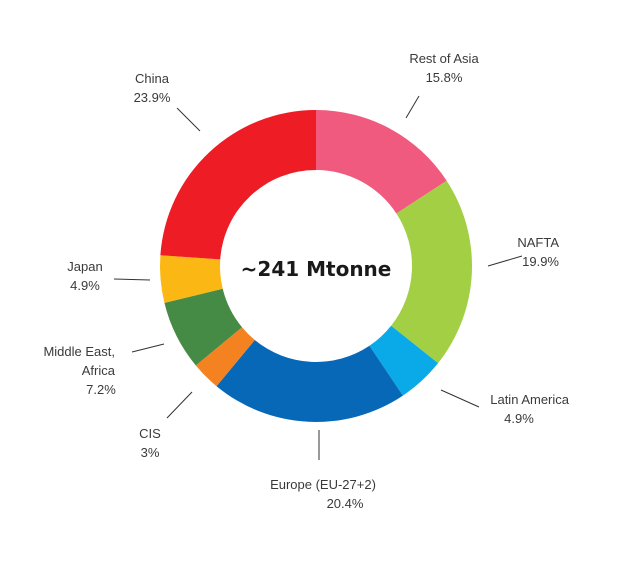 This screenshot has height=572, width=634. What do you see at coordinates (316, 269) in the screenshot?
I see `center-label: ~241 Mtonne` at bounding box center [316, 269].